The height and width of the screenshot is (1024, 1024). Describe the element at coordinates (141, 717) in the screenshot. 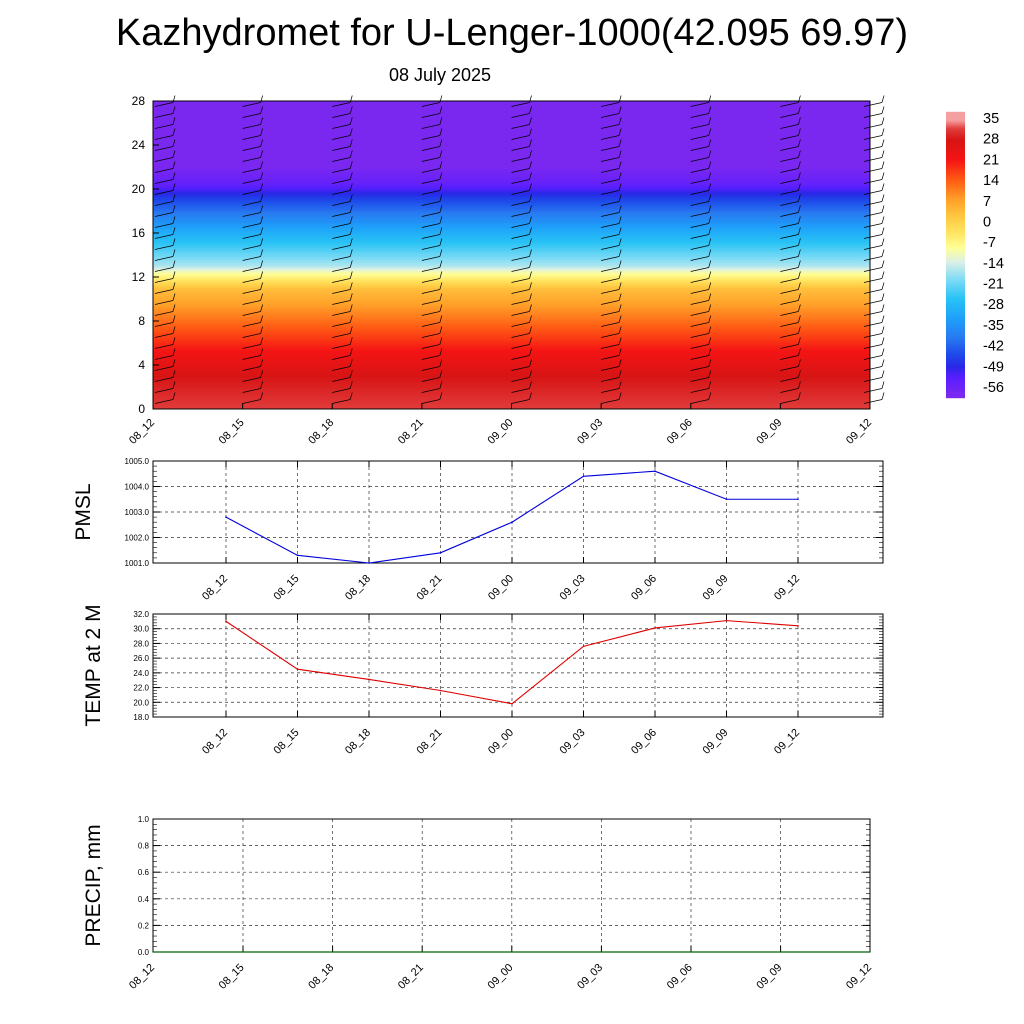

I see `y-tick-label: 18.0` at that location.